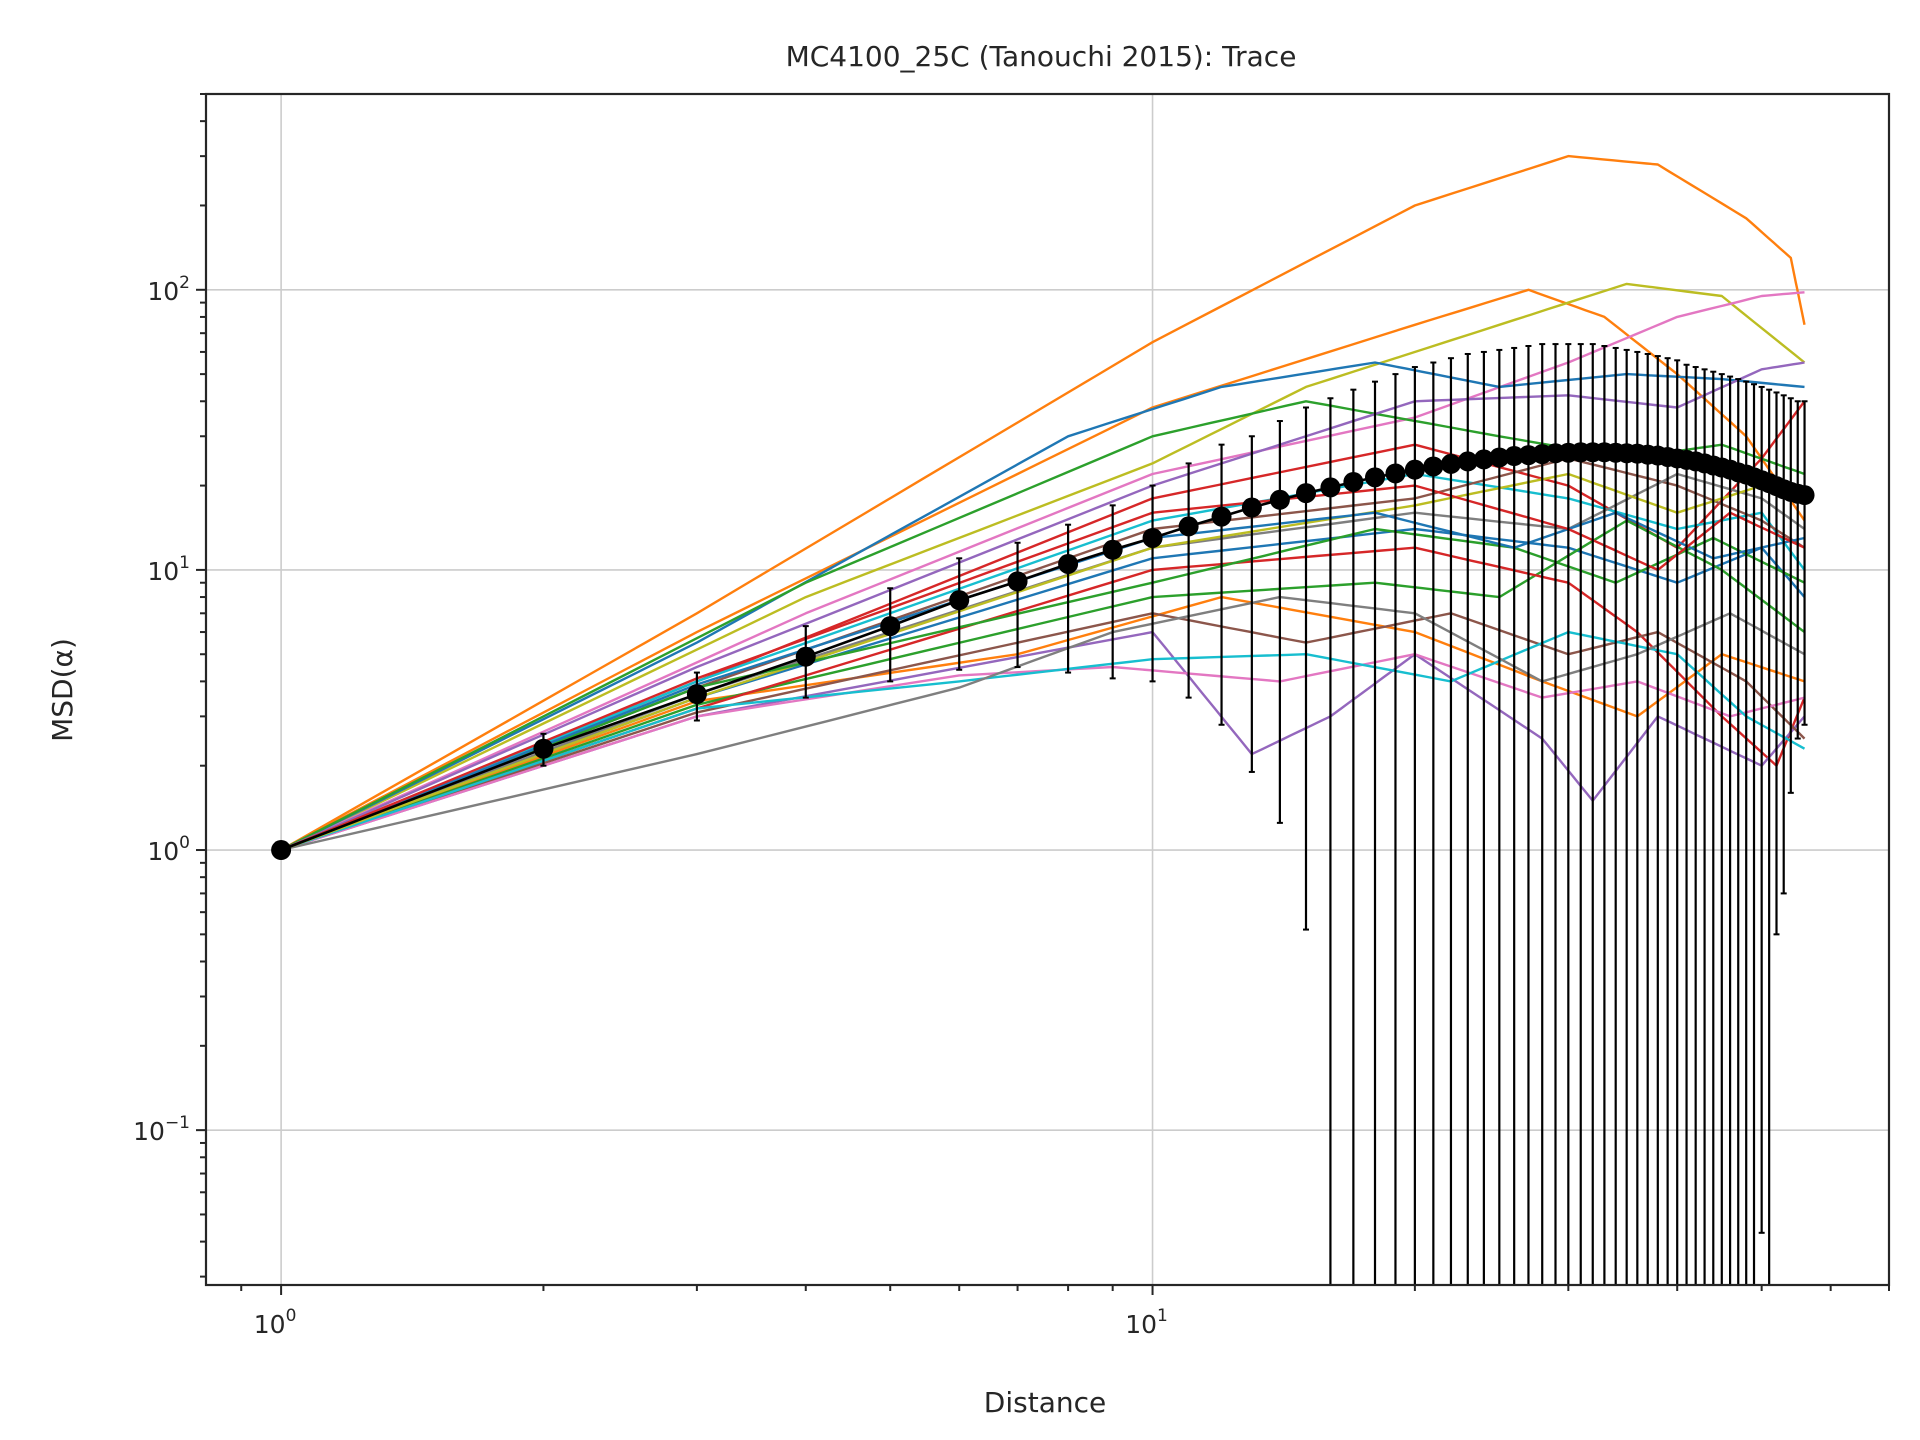  What do you see at coordinates (275, 1322) in the screenshot?
I see `x-tick-label-0: 10⁰` at bounding box center [275, 1322].